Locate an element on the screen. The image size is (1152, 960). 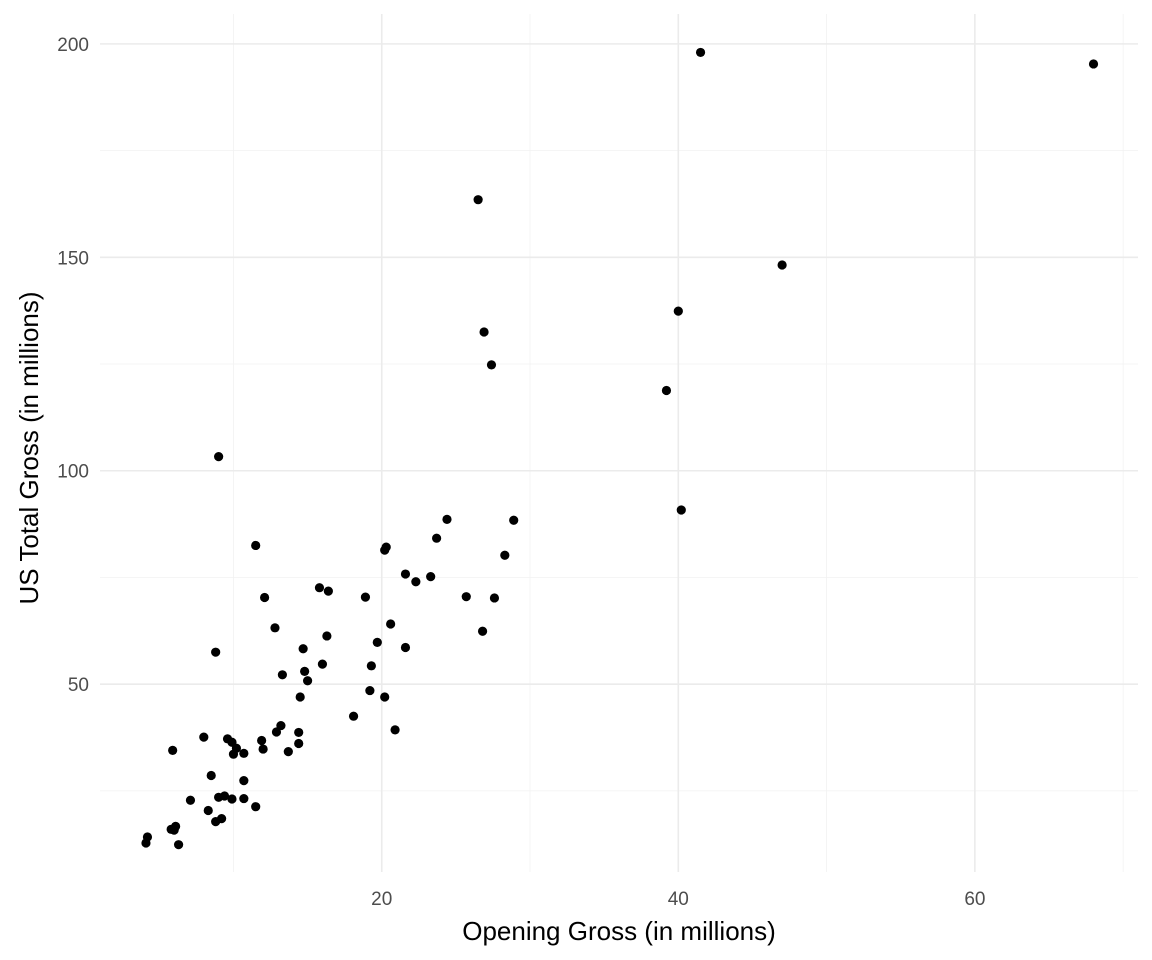
x-tick-label: 40 is located at coordinates (678, 899).